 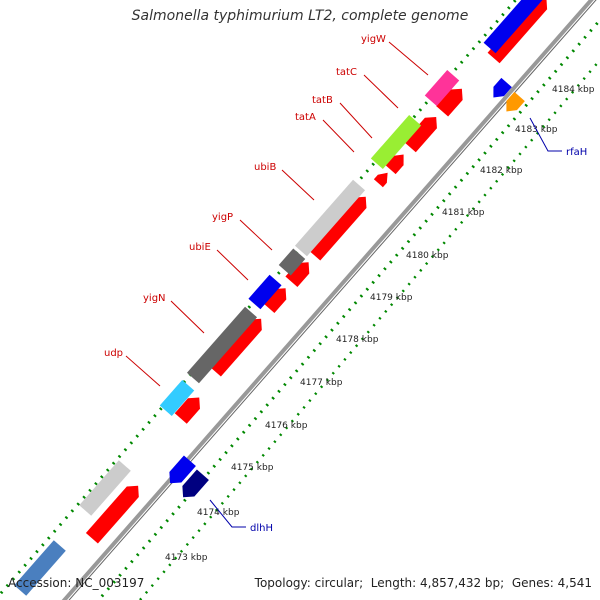 I want to click on gene-reverse-dlhH, so click(x=195, y=483).